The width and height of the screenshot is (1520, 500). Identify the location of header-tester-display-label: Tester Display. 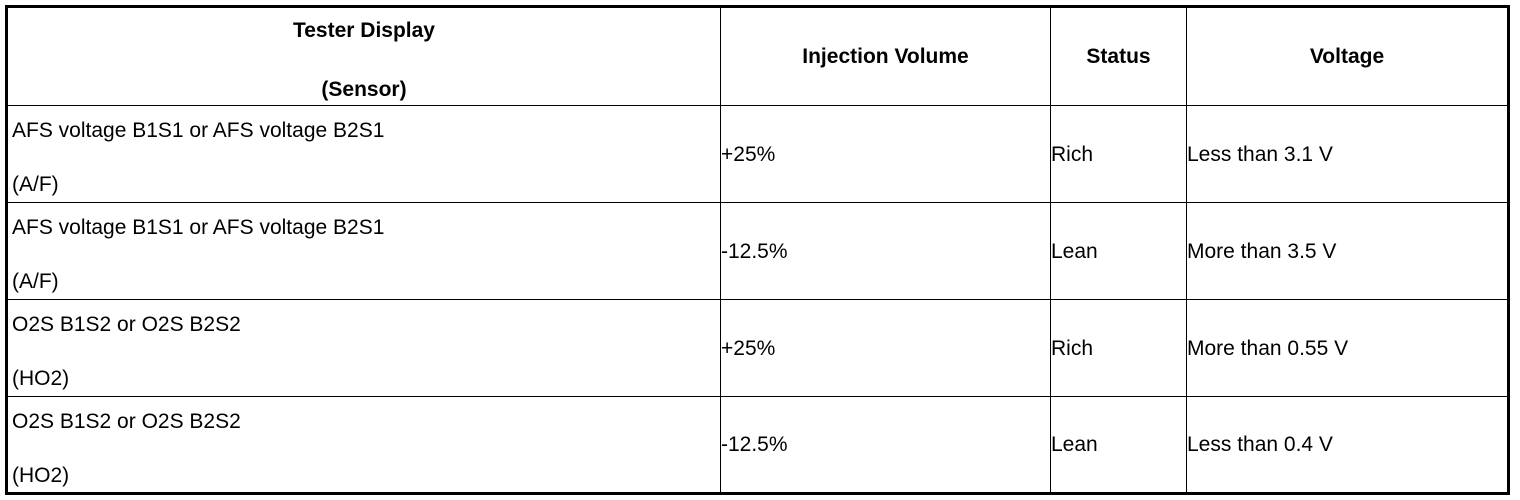
(363, 30).